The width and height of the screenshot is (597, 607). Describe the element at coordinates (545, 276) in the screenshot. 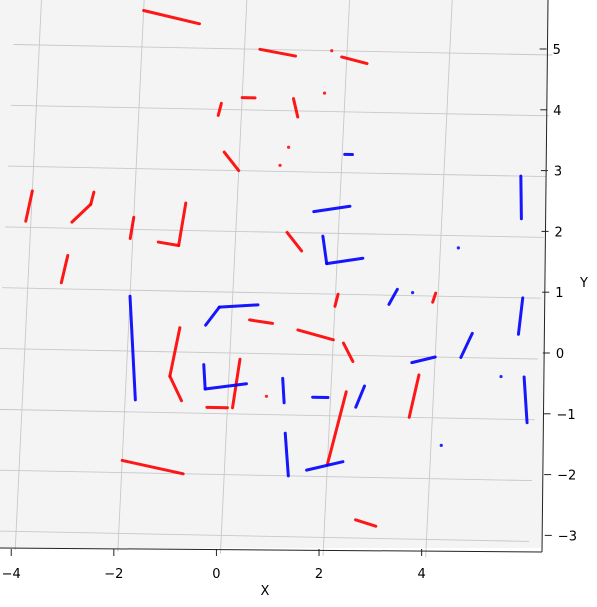

I see `y-axis-line` at that location.